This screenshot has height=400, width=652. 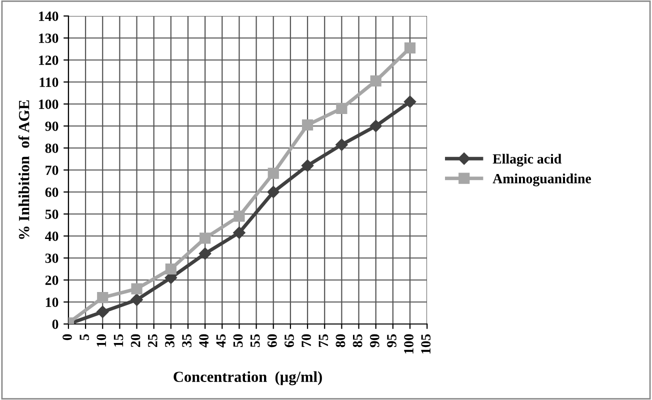 I want to click on legend-label: Aminoguanidine, so click(x=541, y=180).